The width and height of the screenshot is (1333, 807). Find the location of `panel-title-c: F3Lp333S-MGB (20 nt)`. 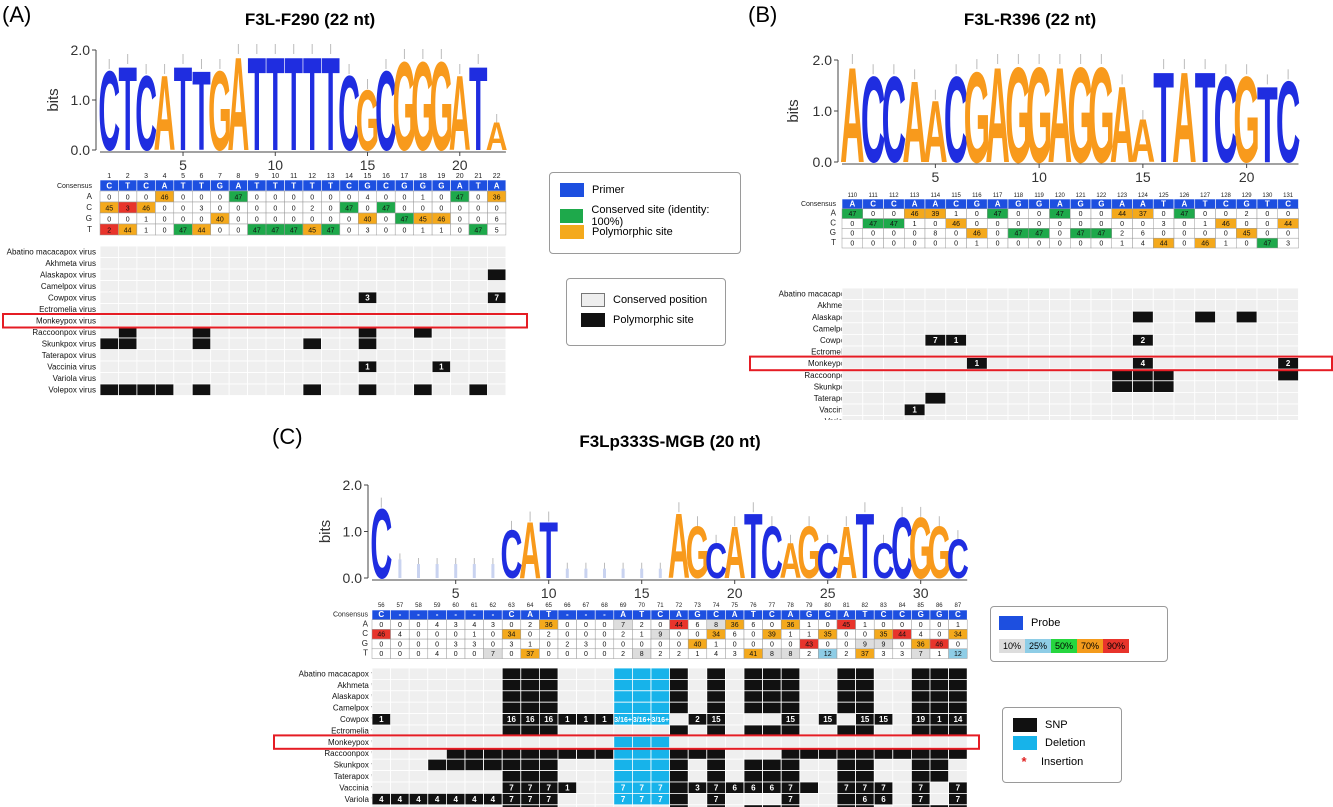

panel-title-c: F3Lp333S-MGB (20 nt) is located at coordinates (670, 441).